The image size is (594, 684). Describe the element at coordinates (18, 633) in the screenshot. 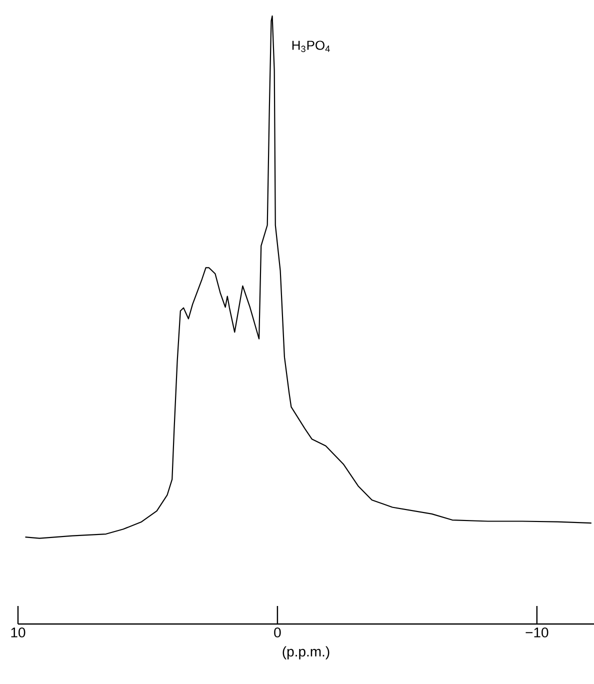

I see `x-tick-label: 10` at that location.